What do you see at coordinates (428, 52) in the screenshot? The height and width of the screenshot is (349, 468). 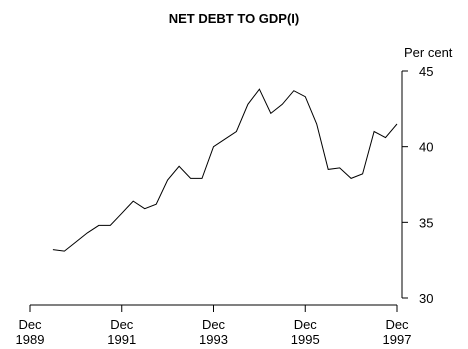 I see `y-axis-label: Per cent` at bounding box center [428, 52].